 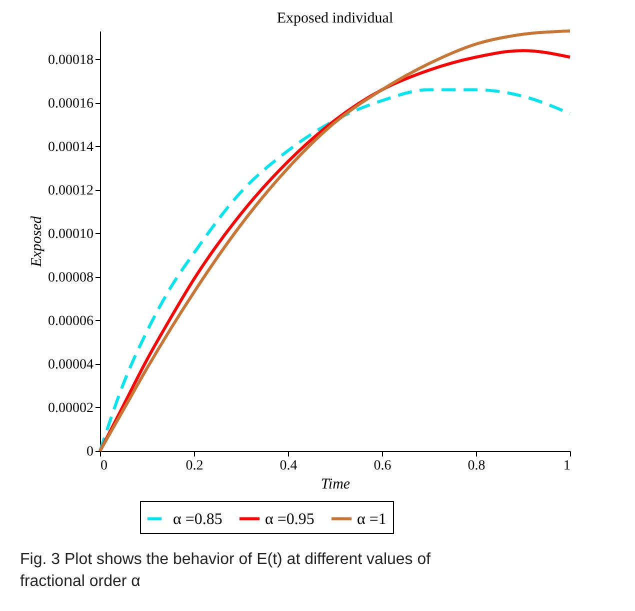 I want to click on legend-label: α =1, so click(x=371, y=519).